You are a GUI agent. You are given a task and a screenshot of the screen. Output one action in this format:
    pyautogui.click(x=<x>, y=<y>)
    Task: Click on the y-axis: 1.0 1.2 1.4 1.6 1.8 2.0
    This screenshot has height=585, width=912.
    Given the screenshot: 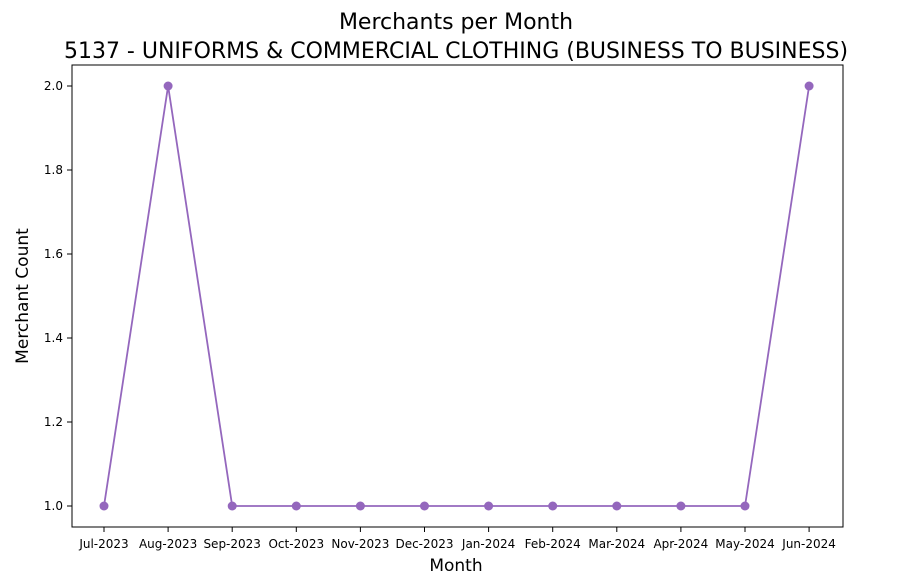 What is the action you would take?
    pyautogui.click(x=58, y=296)
    